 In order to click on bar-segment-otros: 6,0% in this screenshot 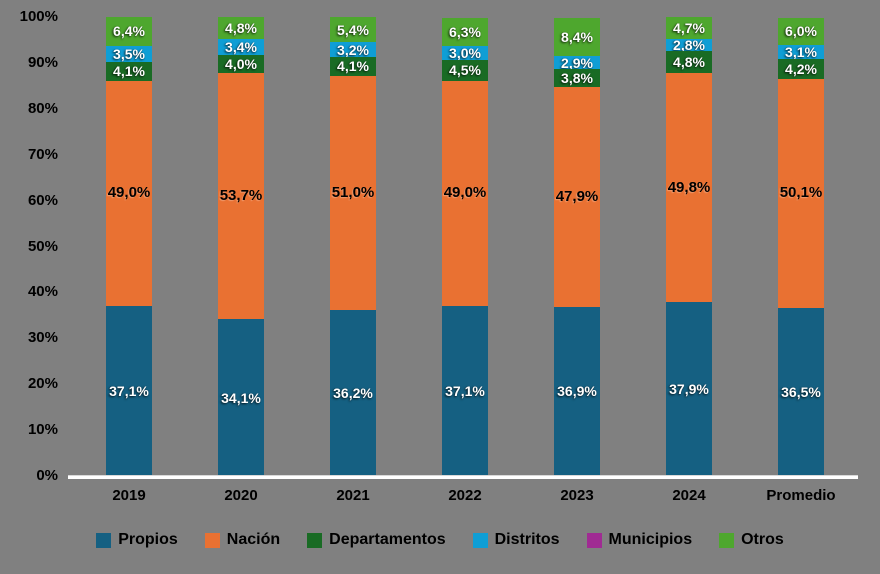, I will do `click(801, 31)`.